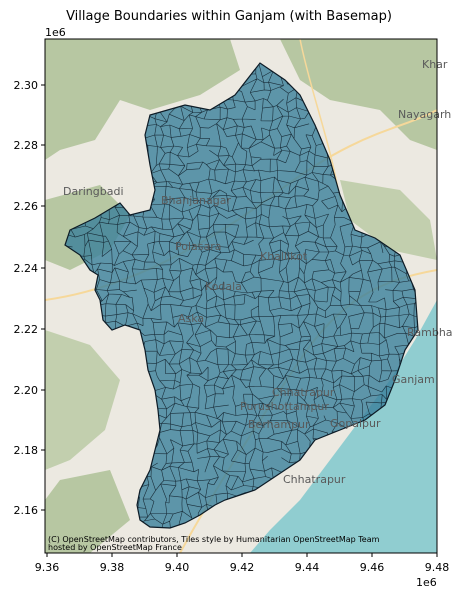 This screenshot has width=458, height=597. I want to click on x-tick-label: 9.48, so click(437, 567).